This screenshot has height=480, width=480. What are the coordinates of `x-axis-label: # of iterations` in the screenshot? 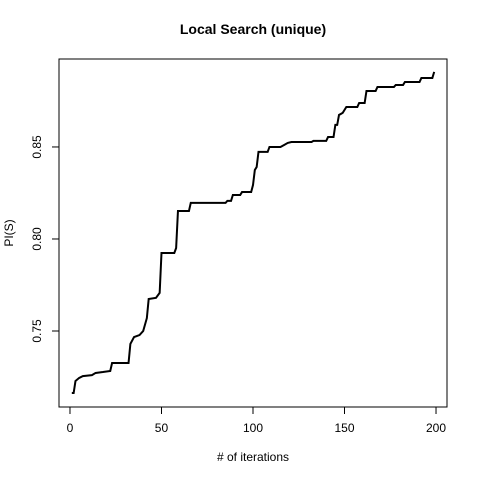 It's located at (253, 457).